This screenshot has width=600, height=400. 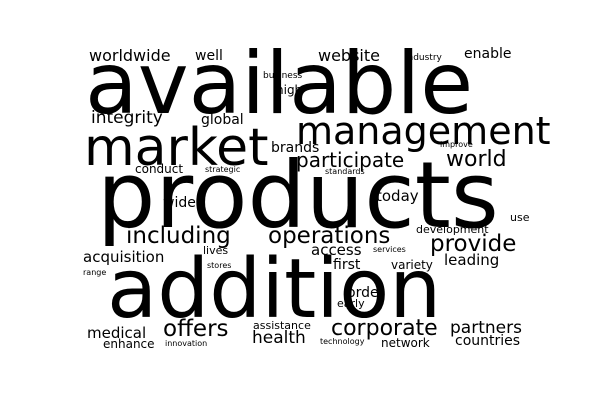 What do you see at coordinates (176, 148) in the screenshot?
I see `word-market: market` at bounding box center [176, 148].